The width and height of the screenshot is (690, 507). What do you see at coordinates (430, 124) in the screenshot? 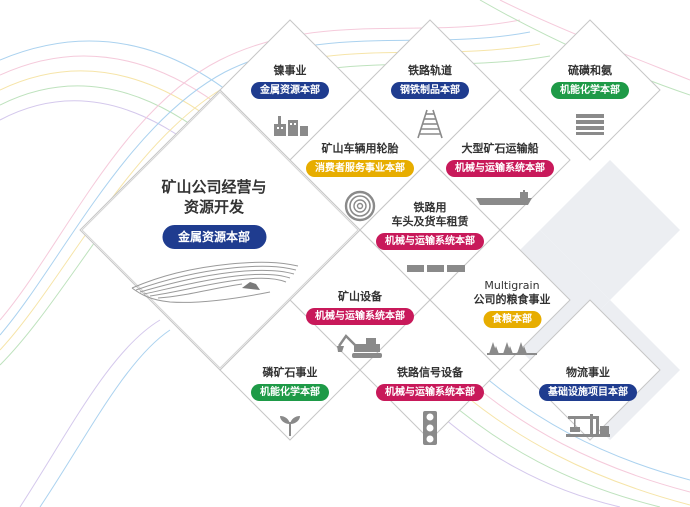
I see `rail-track-icon` at bounding box center [430, 124].